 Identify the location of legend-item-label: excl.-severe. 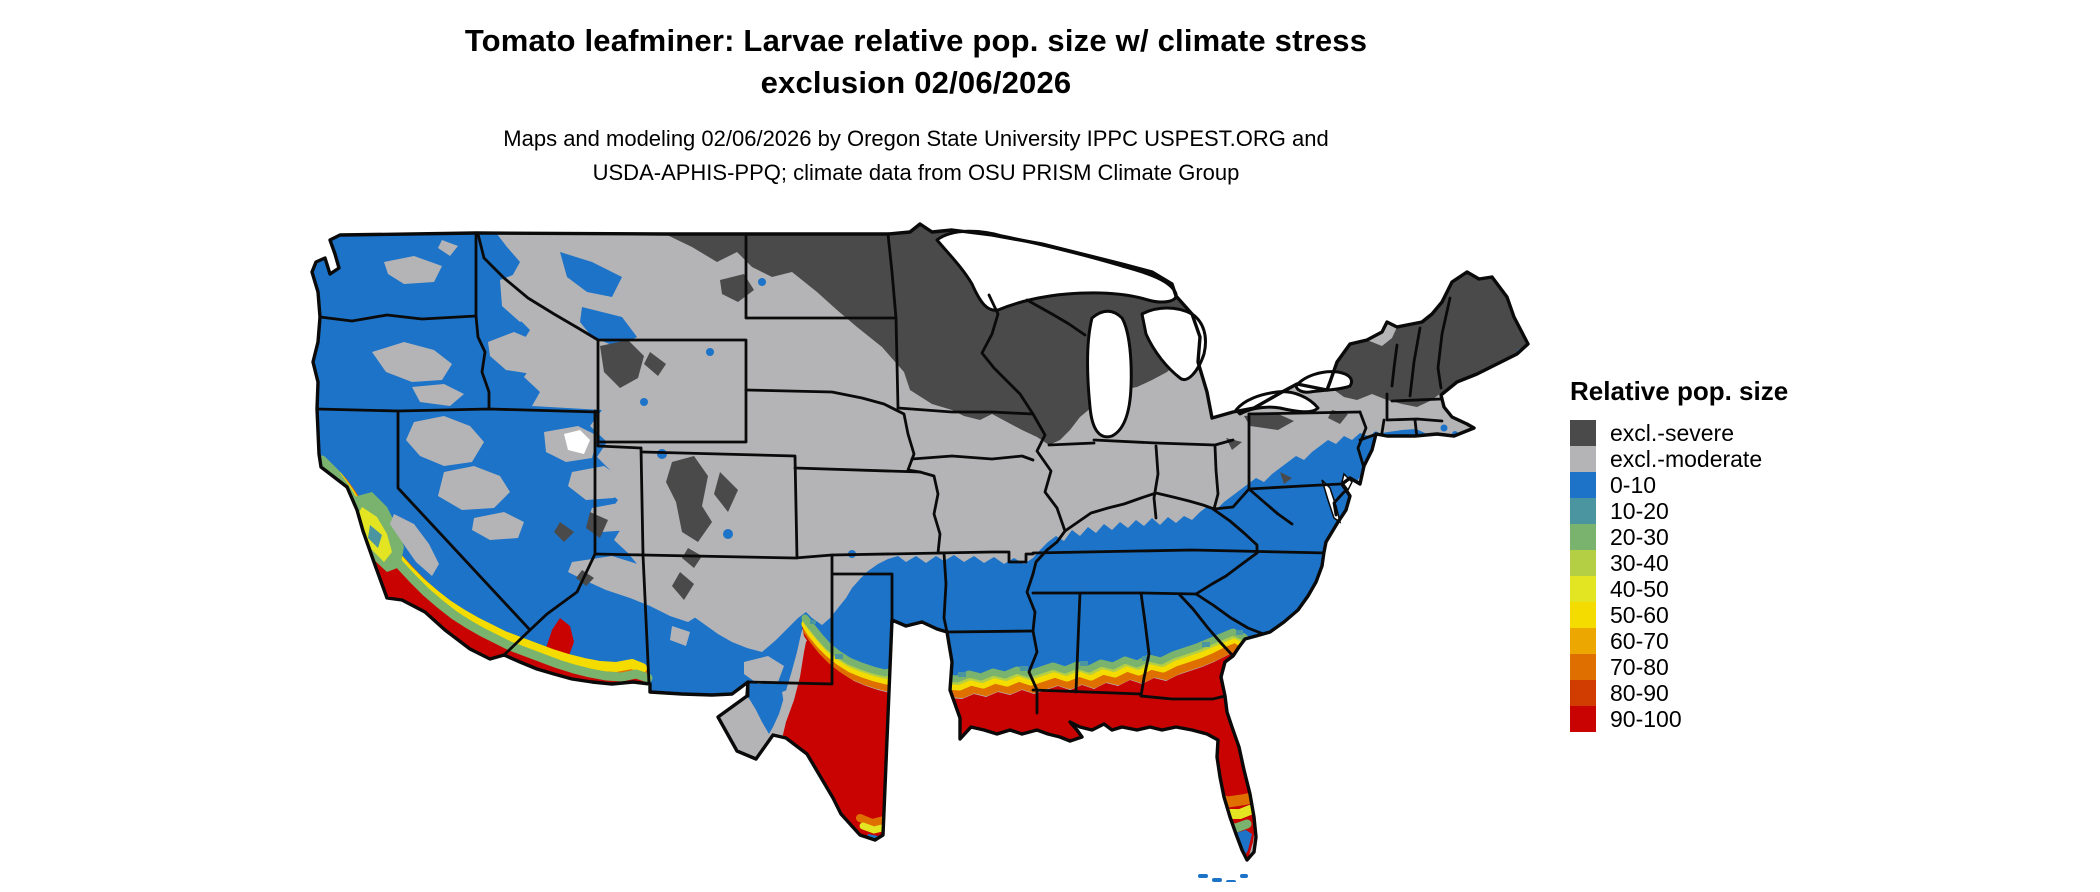
(1672, 432).